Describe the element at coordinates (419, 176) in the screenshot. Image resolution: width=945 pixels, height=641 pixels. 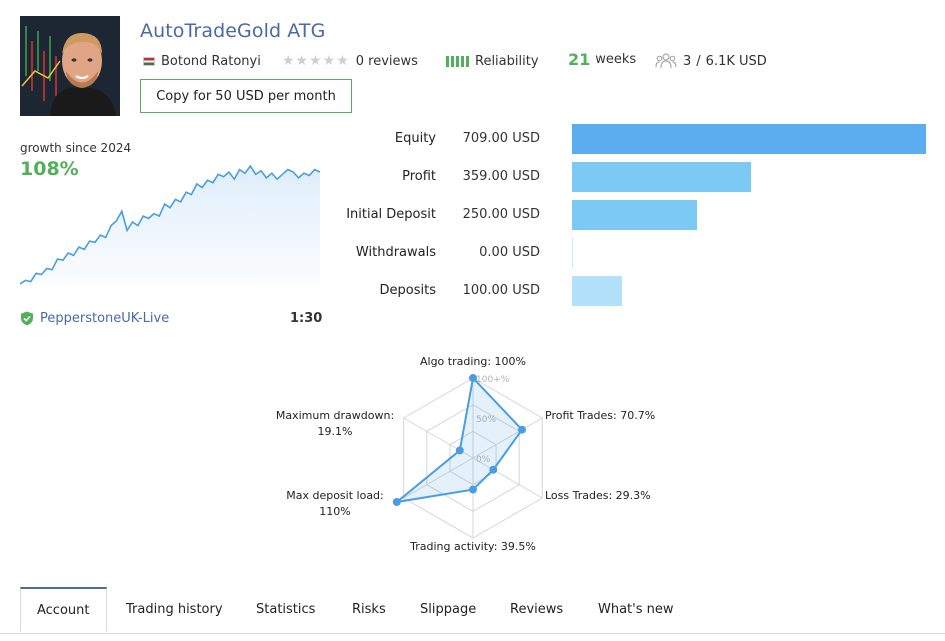
I see `stat-label-profit: Profit` at that location.